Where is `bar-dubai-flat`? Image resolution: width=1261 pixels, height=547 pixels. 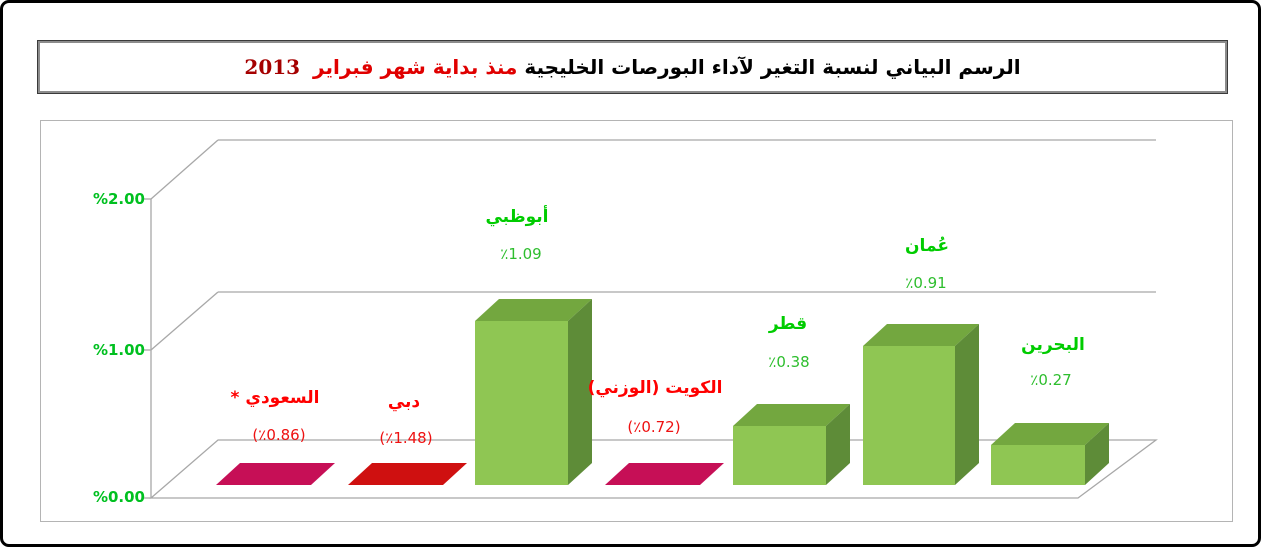 bar-dubai-flat is located at coordinates (407, 474).